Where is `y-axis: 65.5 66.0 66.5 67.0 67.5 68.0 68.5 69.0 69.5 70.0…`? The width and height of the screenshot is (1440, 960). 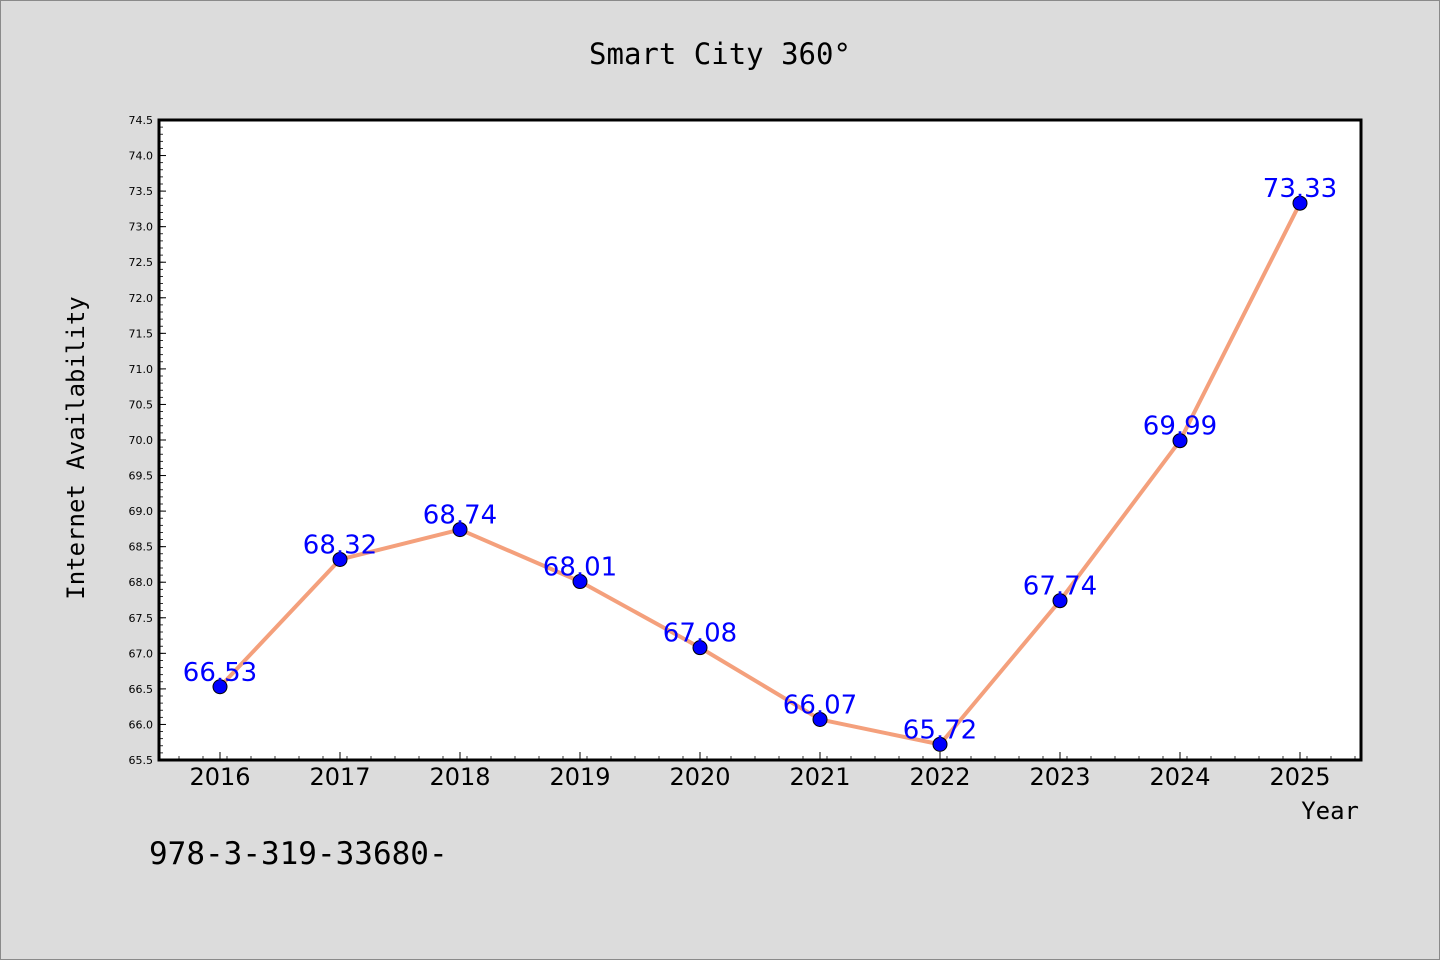 y-axis: 65.5 66.0 66.5 67.0 67.5 68.0 68.5 69.0 69.5 70.0… is located at coordinates (147, 440).